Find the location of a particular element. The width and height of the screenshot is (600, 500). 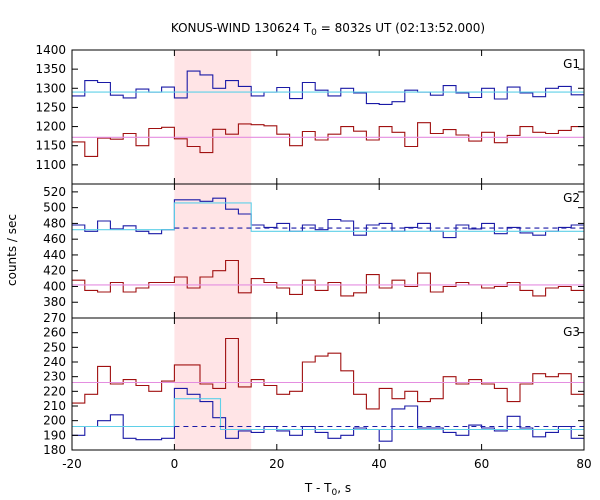

x-tick-label: 60 is located at coordinates (481, 464).